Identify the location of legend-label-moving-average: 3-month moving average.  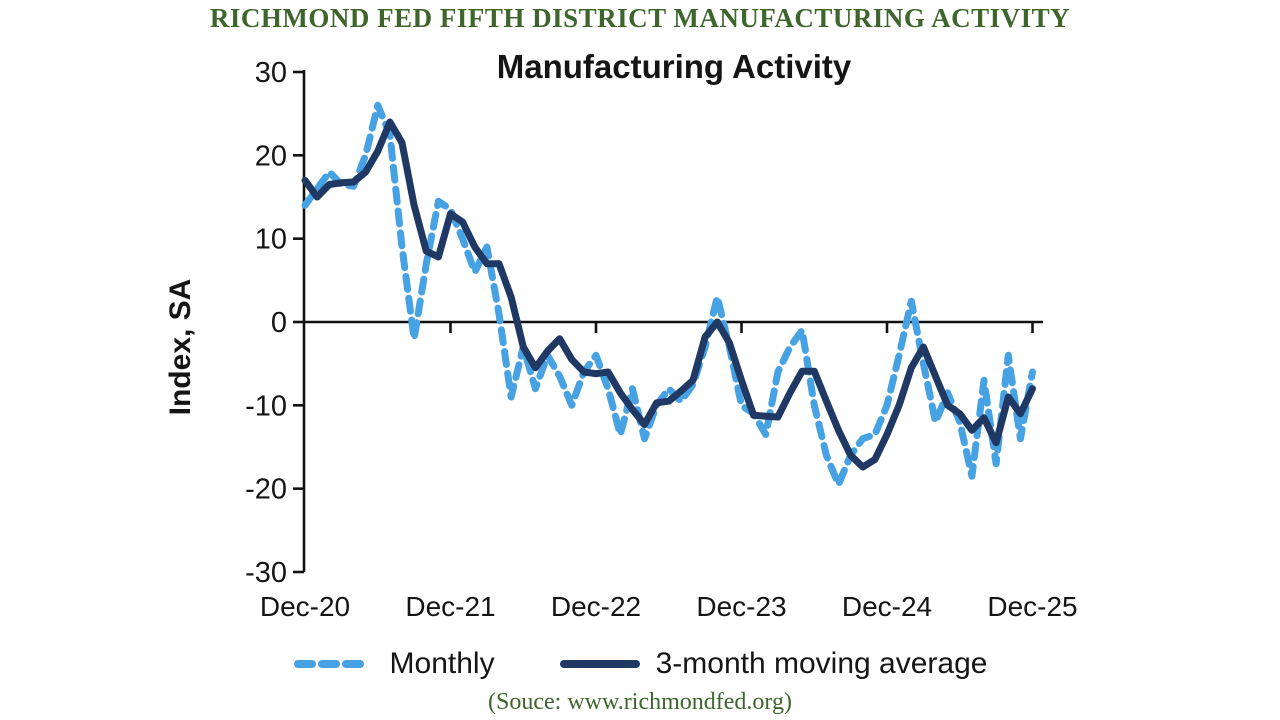
(821, 663).